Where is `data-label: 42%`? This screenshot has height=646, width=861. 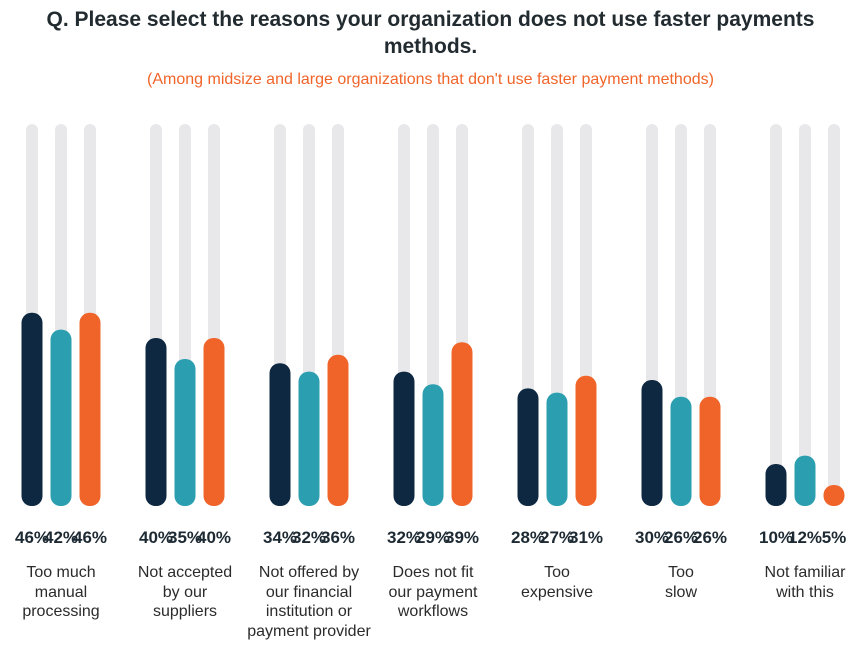 data-label: 42% is located at coordinates (61, 537).